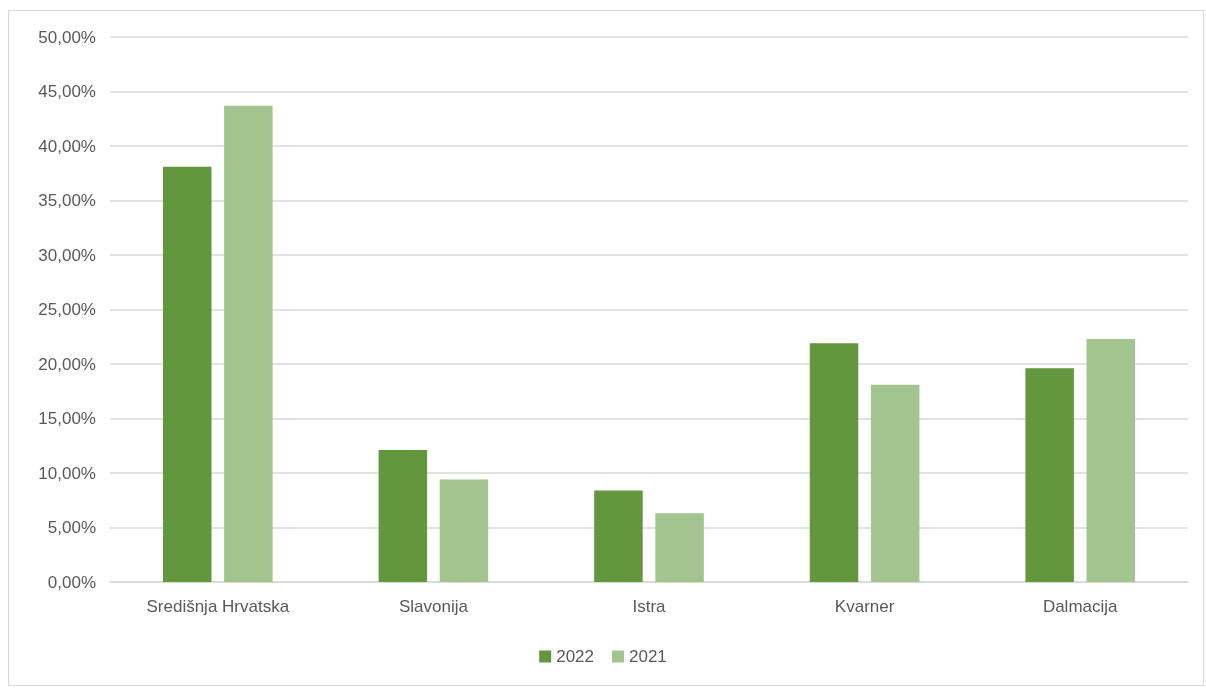 This screenshot has width=1206, height=688. What do you see at coordinates (67, 37) in the screenshot?
I see `y-tick-label: 50,00%` at bounding box center [67, 37].